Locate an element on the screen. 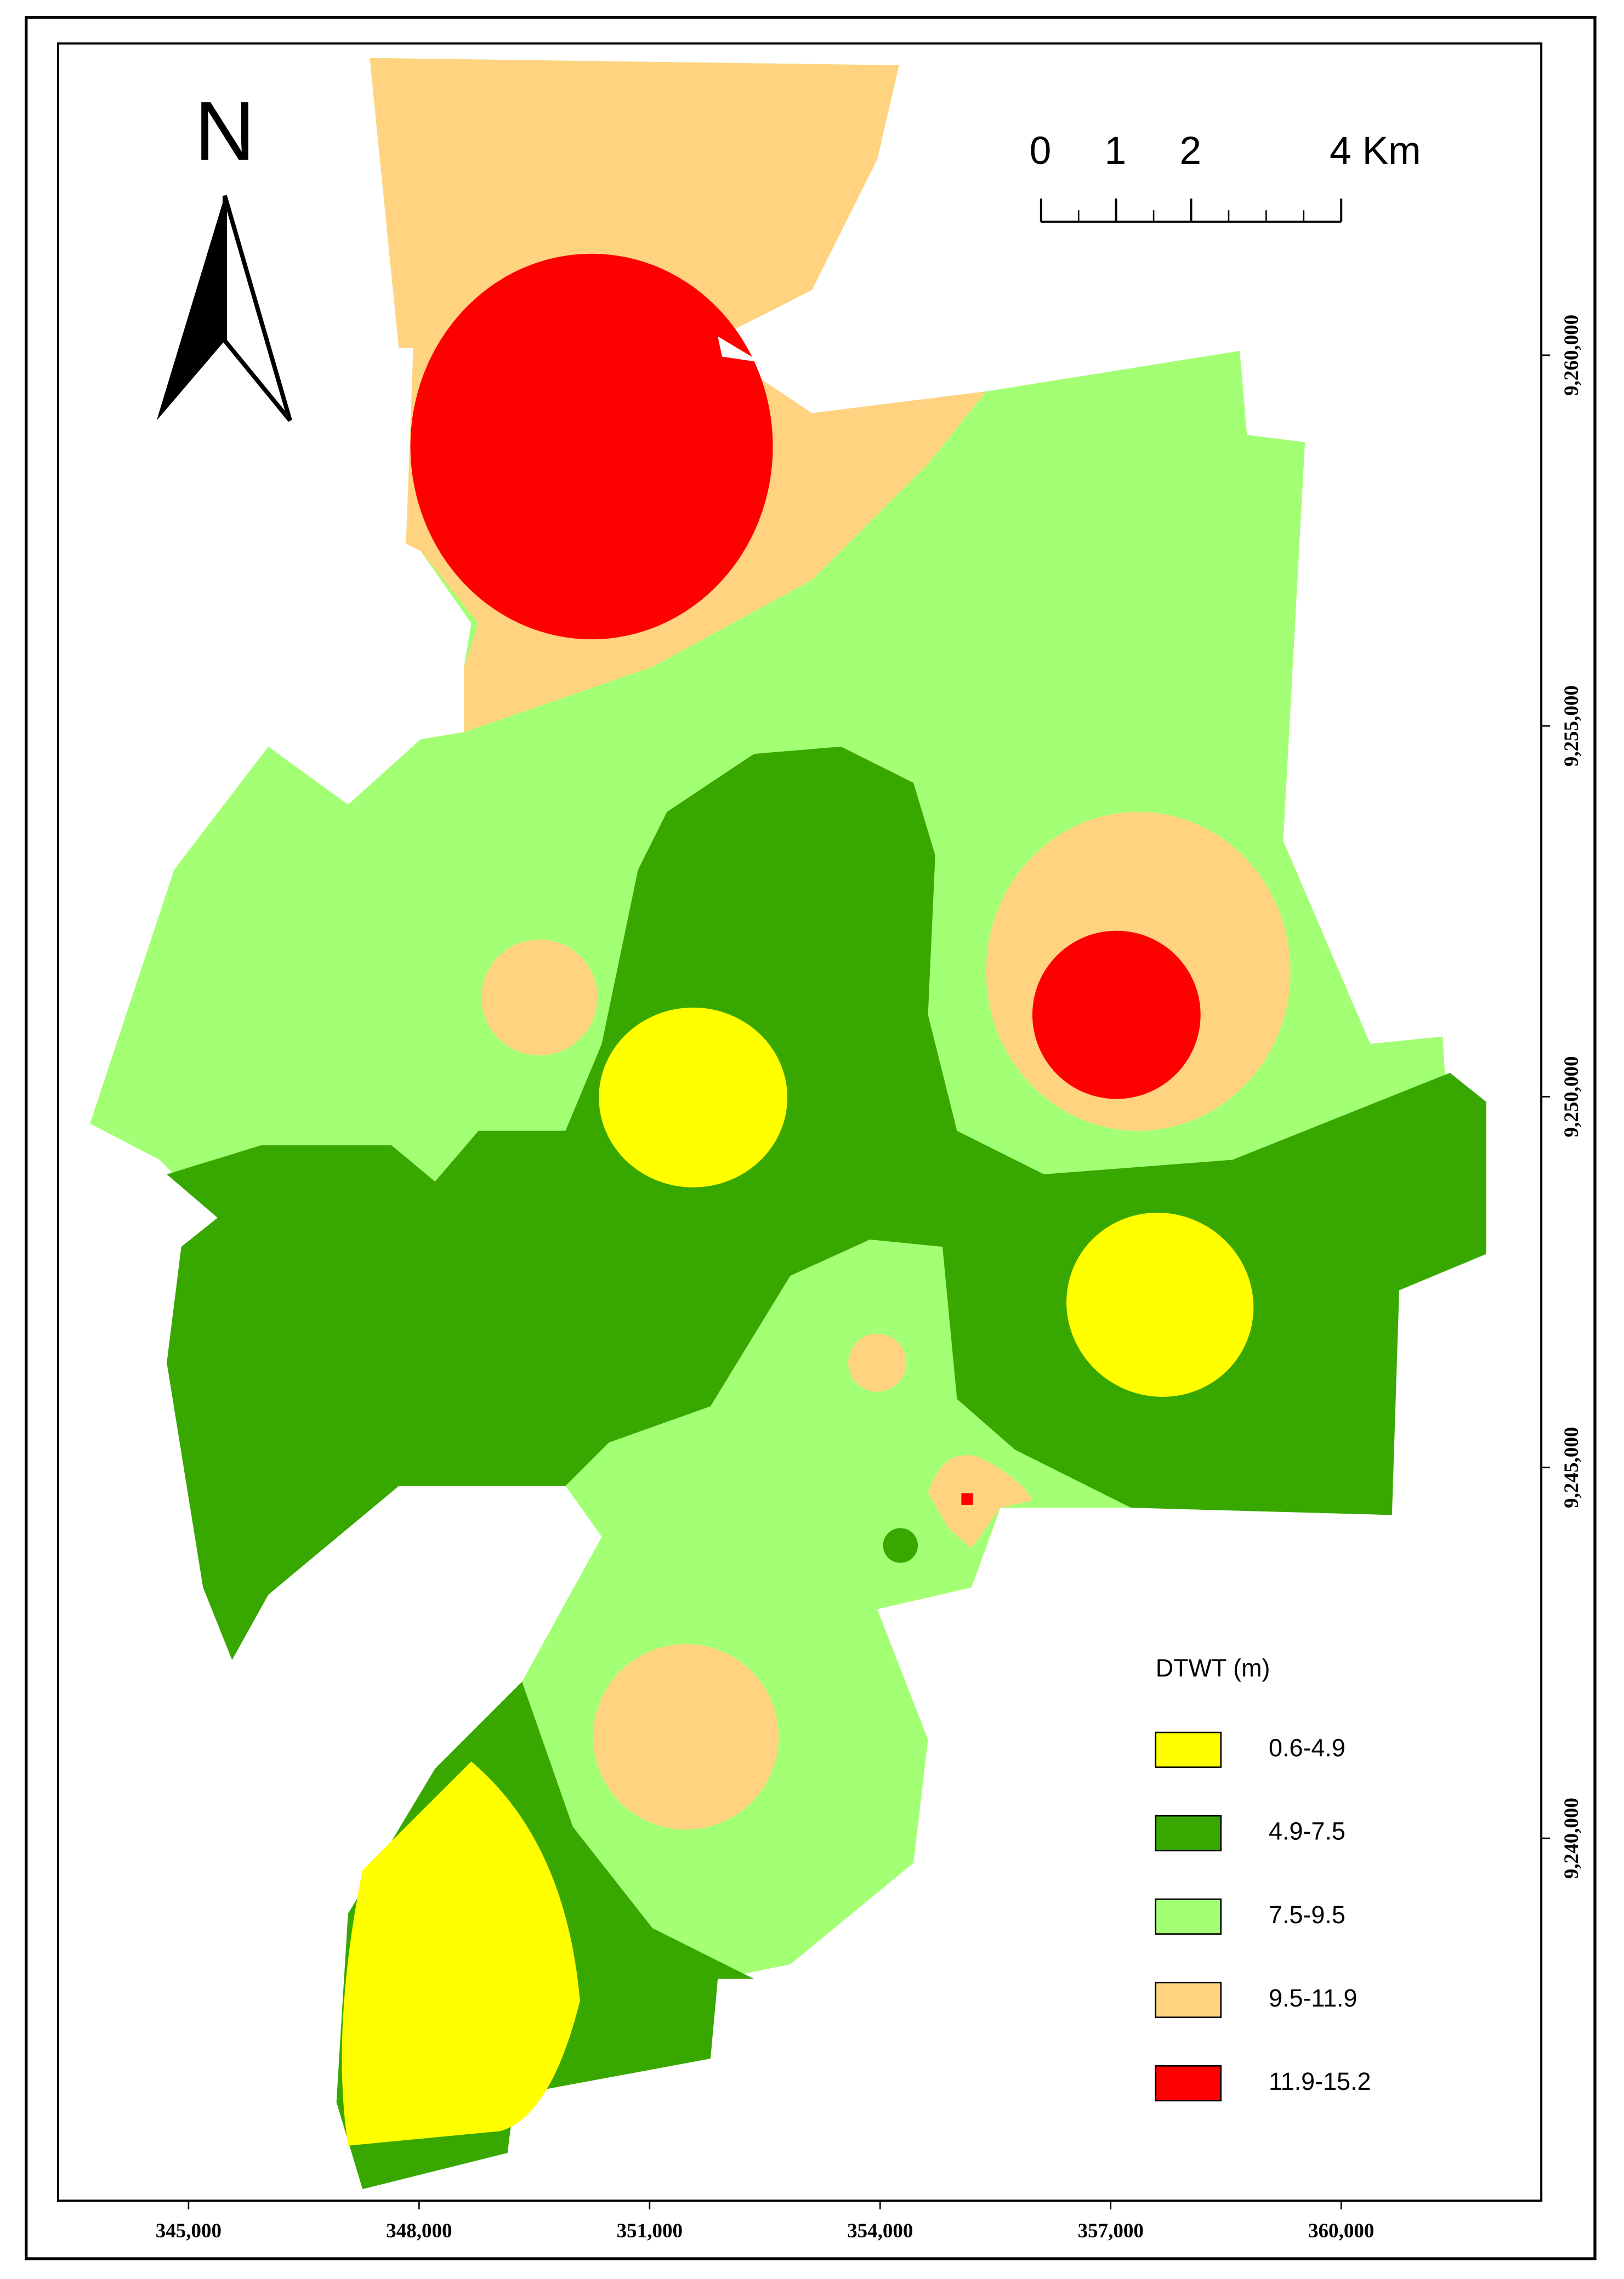 This screenshot has width=1624, height=2279. y-tick-label: 9,260,000 is located at coordinates (1571, 355).